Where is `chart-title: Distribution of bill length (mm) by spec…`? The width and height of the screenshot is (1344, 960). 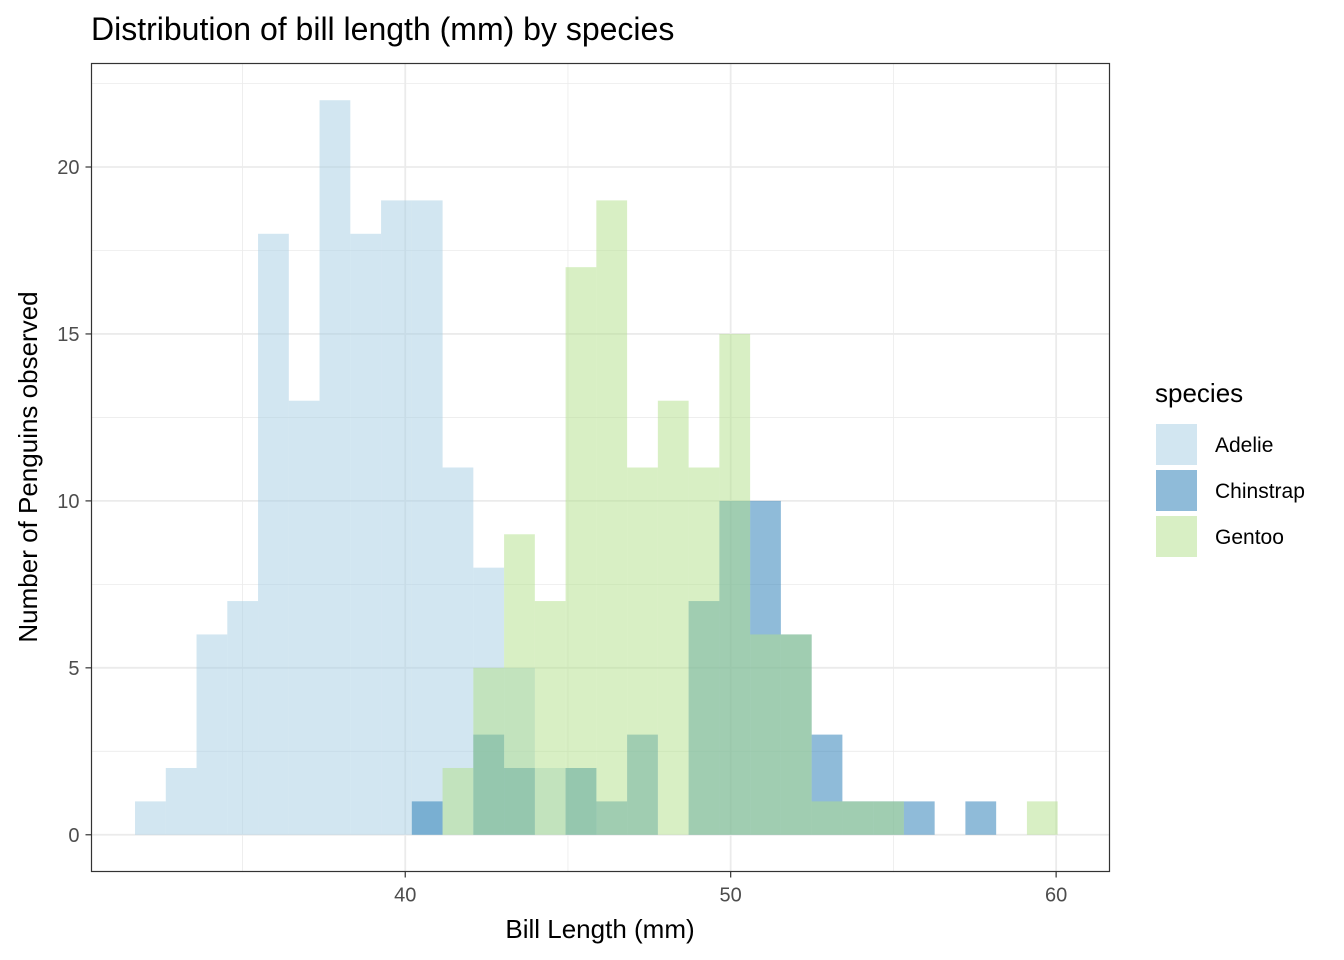 chart-title: Distribution of bill length (mm) by spec… is located at coordinates (382, 29).